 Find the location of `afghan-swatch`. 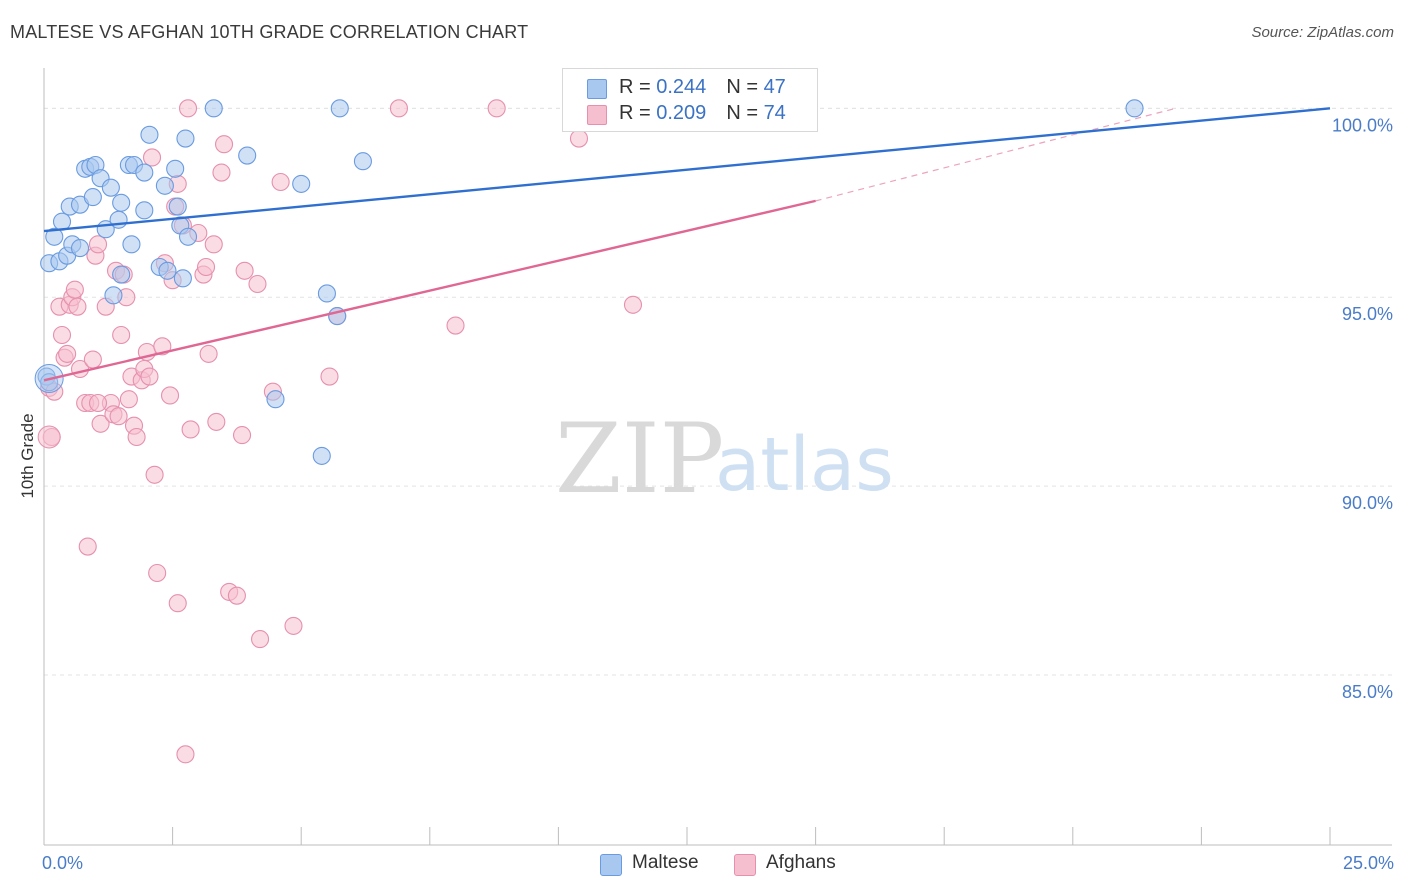

afghan-swatch is located at coordinates (597, 115).